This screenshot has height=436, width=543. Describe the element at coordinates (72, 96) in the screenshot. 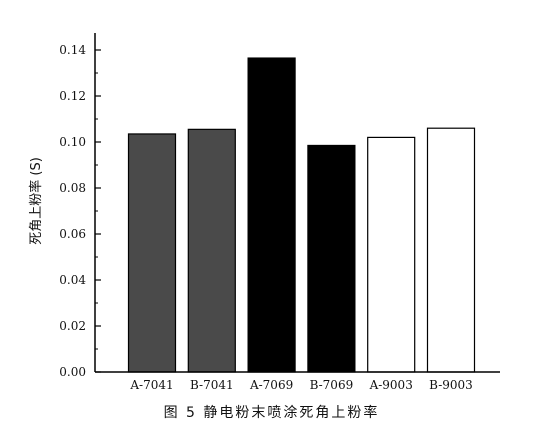

I see `y-tick-label: 0.12` at that location.